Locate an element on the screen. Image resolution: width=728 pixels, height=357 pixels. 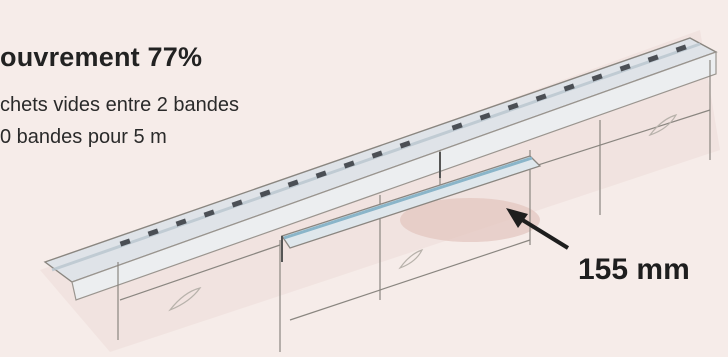
empty-pockets-text: chets vides entre 2 bandes is located at coordinates (120, 105).